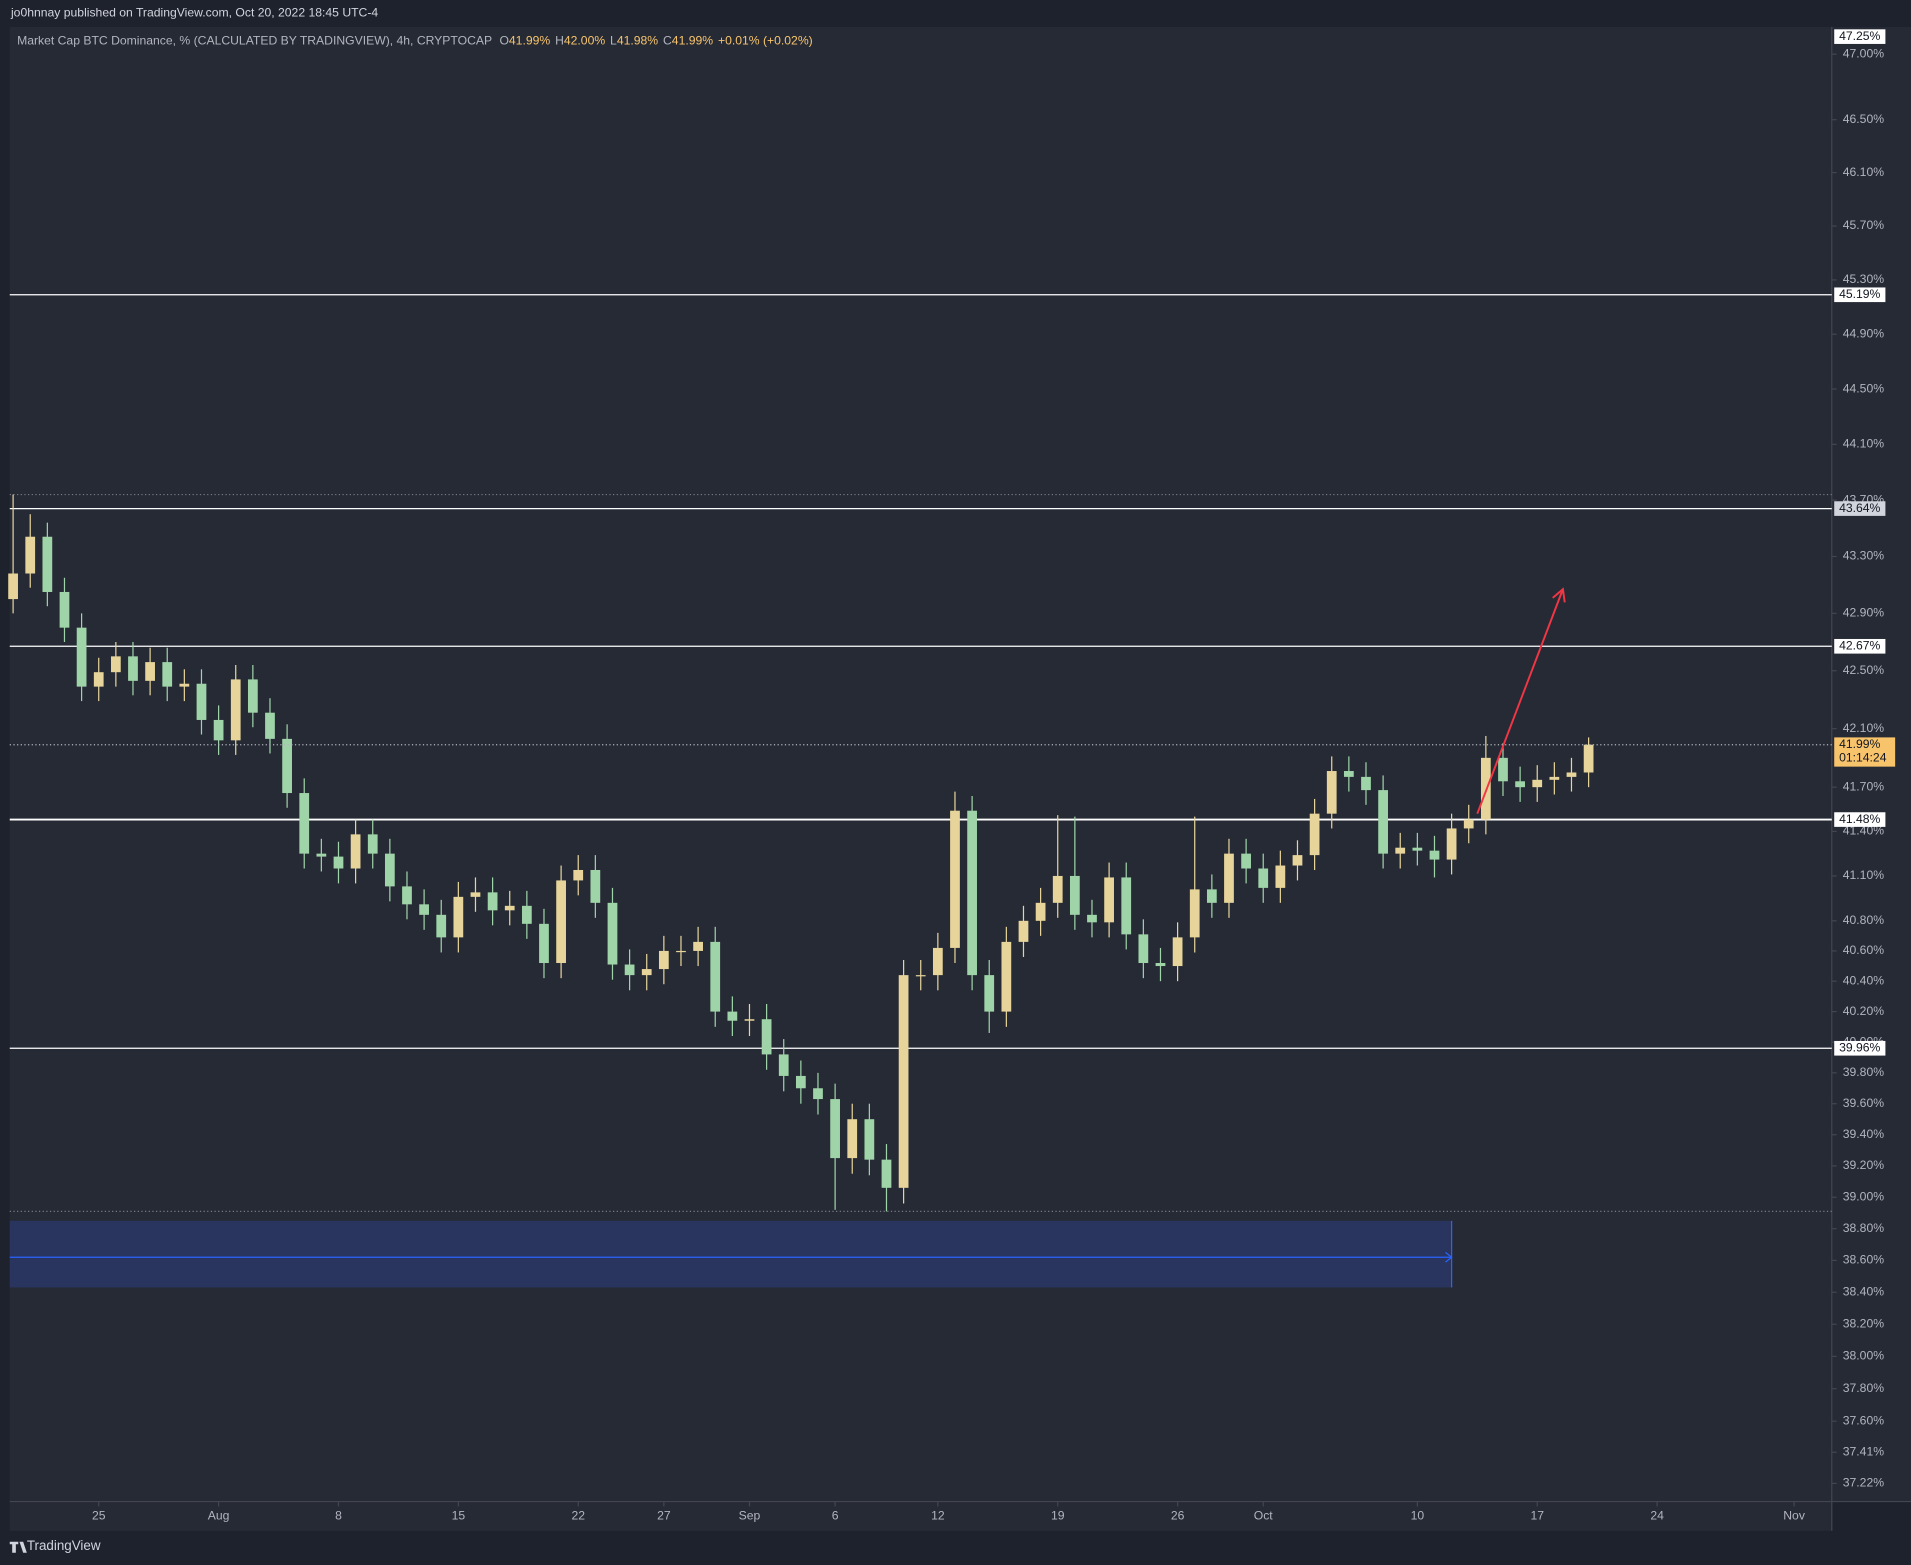 Image resolution: width=1911 pixels, height=1565 pixels. I want to click on x-tick-label: 15, so click(459, 1515).